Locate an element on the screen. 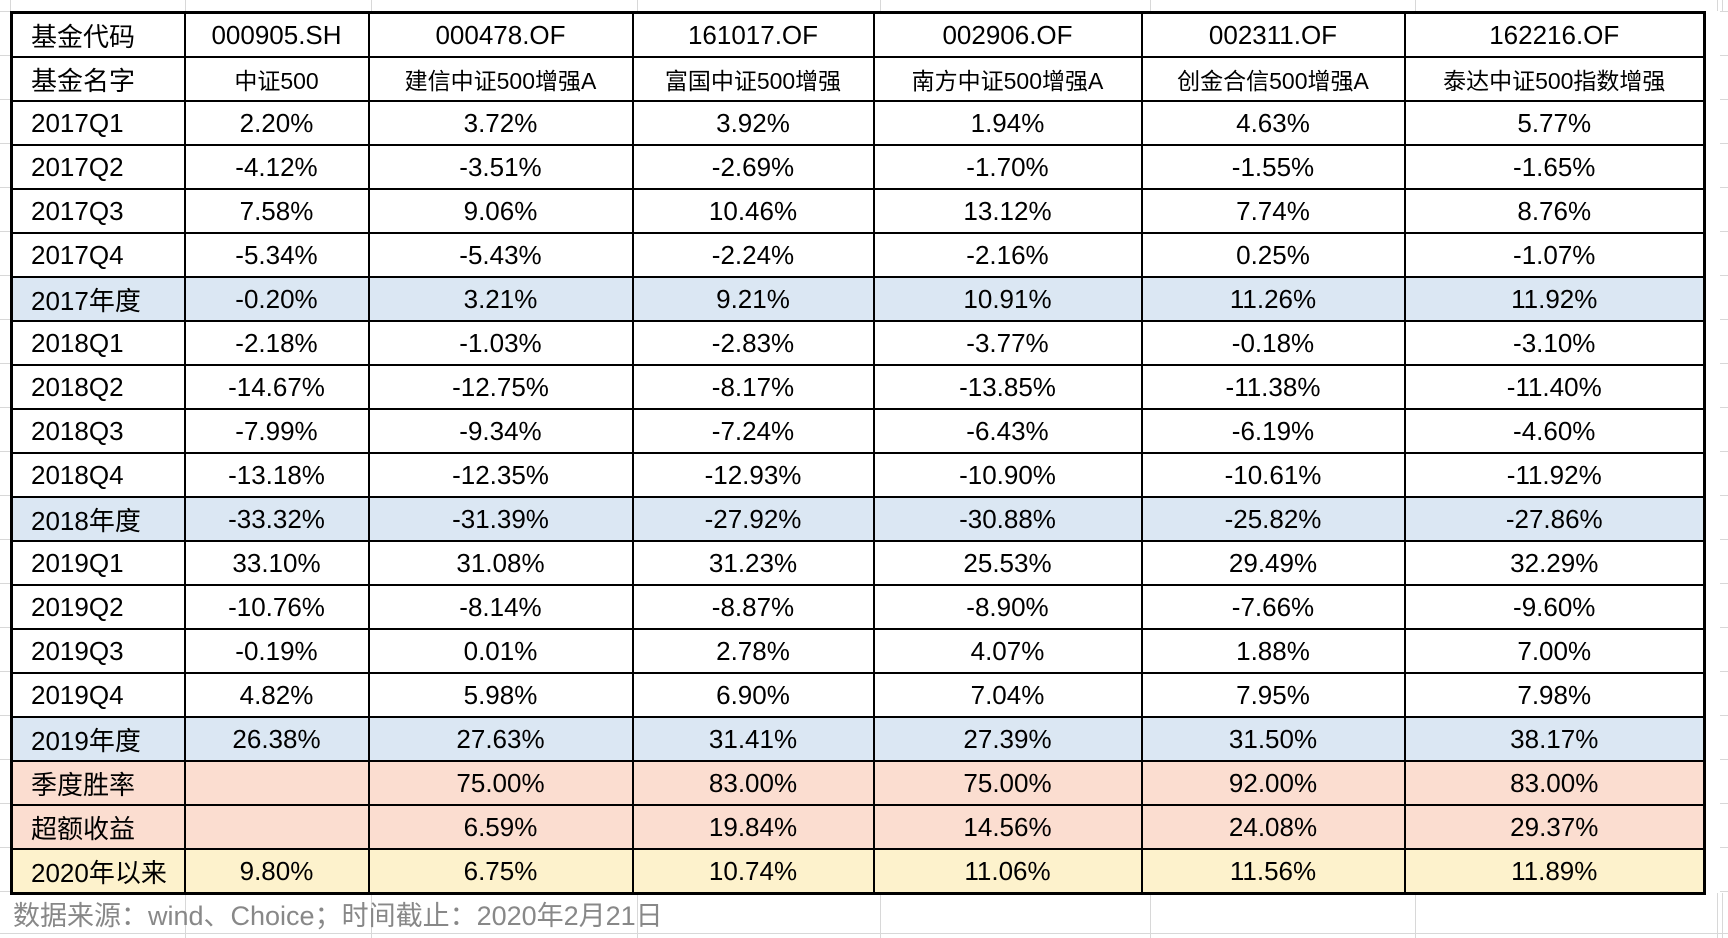  row-label-cell: 2019Q2 is located at coordinates (98, 607).